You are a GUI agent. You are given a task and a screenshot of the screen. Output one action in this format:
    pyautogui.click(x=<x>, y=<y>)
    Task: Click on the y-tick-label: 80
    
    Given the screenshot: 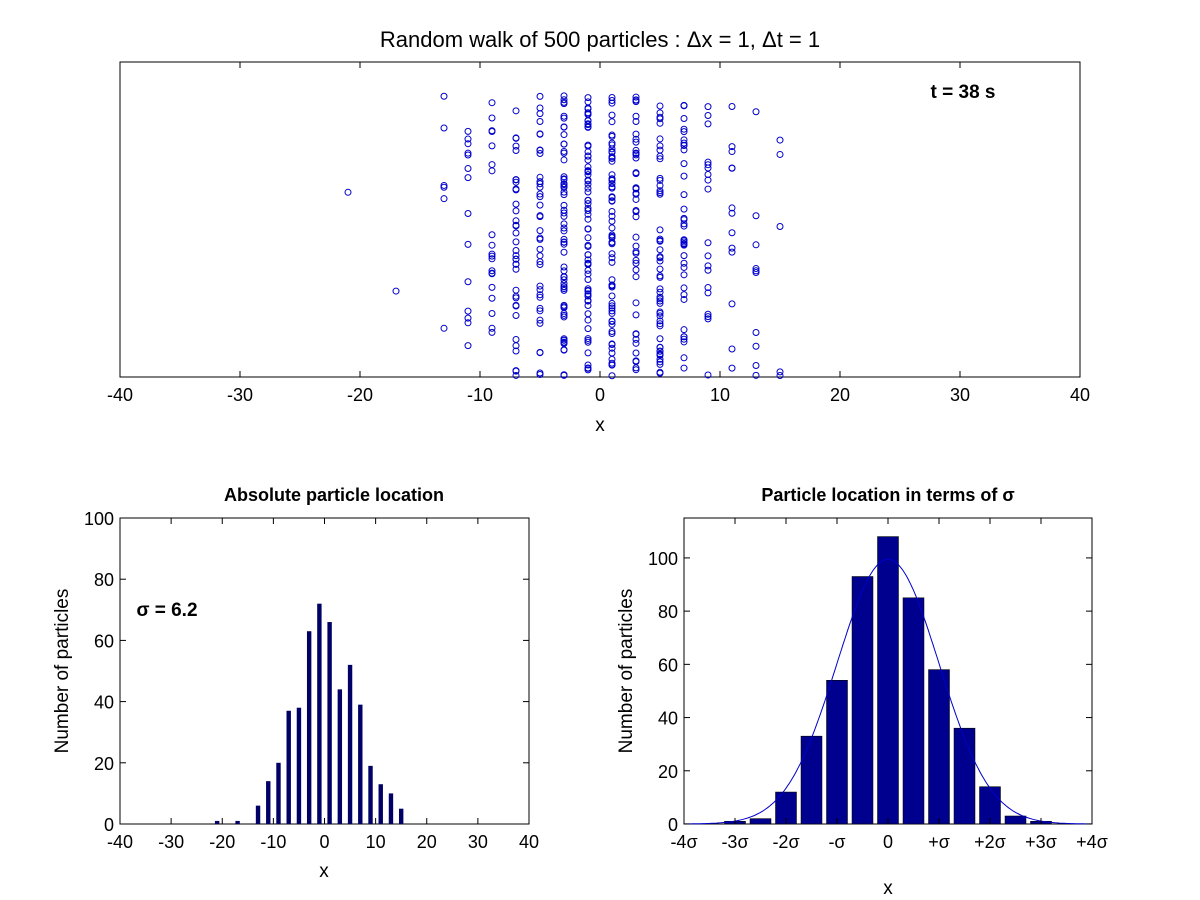 What is the action you would take?
    pyautogui.click(x=104, y=580)
    